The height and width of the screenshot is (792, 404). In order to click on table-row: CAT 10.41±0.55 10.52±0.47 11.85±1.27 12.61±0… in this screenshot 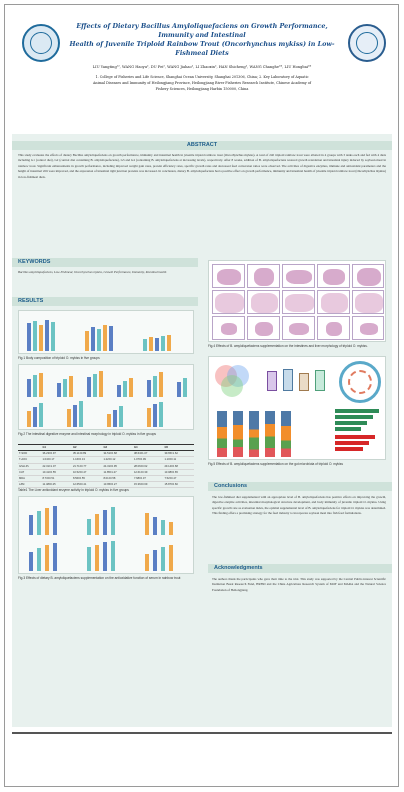, I will do `click(106, 472)`.